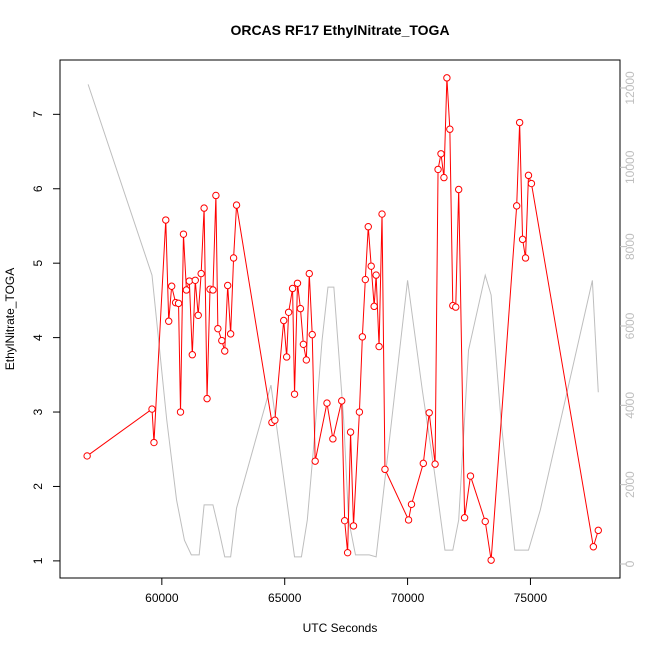 This screenshot has width=650, height=655. I want to click on y2-tick-label: 6000, so click(630, 325).